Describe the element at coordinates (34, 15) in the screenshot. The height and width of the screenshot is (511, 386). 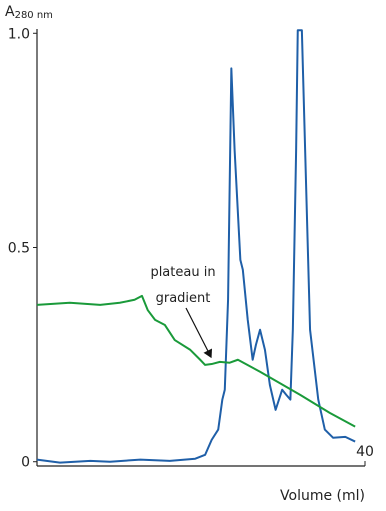
I see `y-label-subscript: 280 nm` at that location.